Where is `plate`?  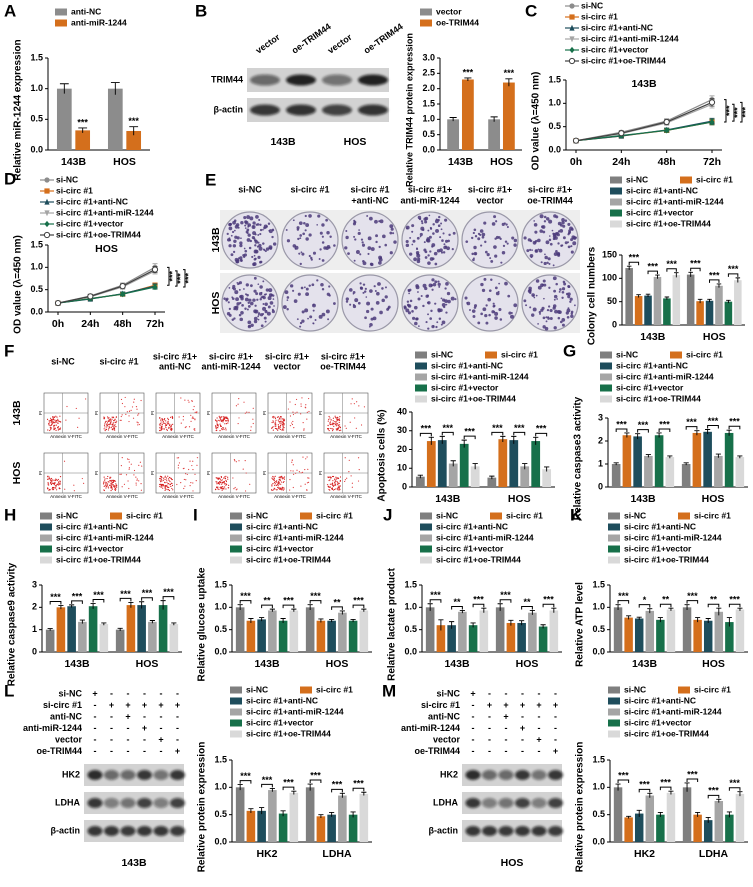
plate is located at coordinates (490, 240).